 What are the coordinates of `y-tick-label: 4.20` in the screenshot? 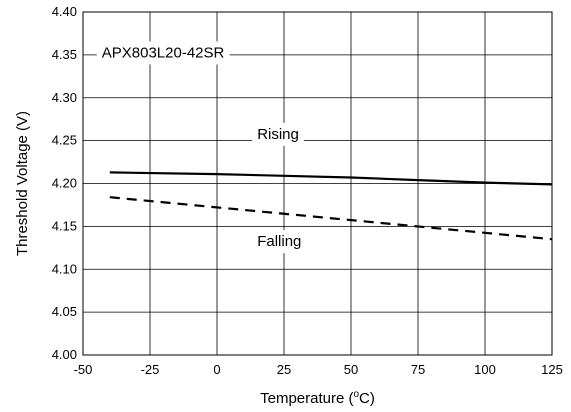 It's located at (64, 183).